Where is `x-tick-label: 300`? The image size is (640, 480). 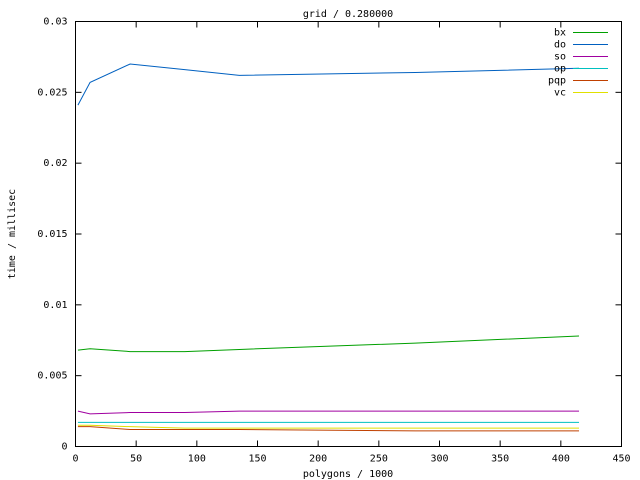
x-tick-label: 300 is located at coordinates (439, 459).